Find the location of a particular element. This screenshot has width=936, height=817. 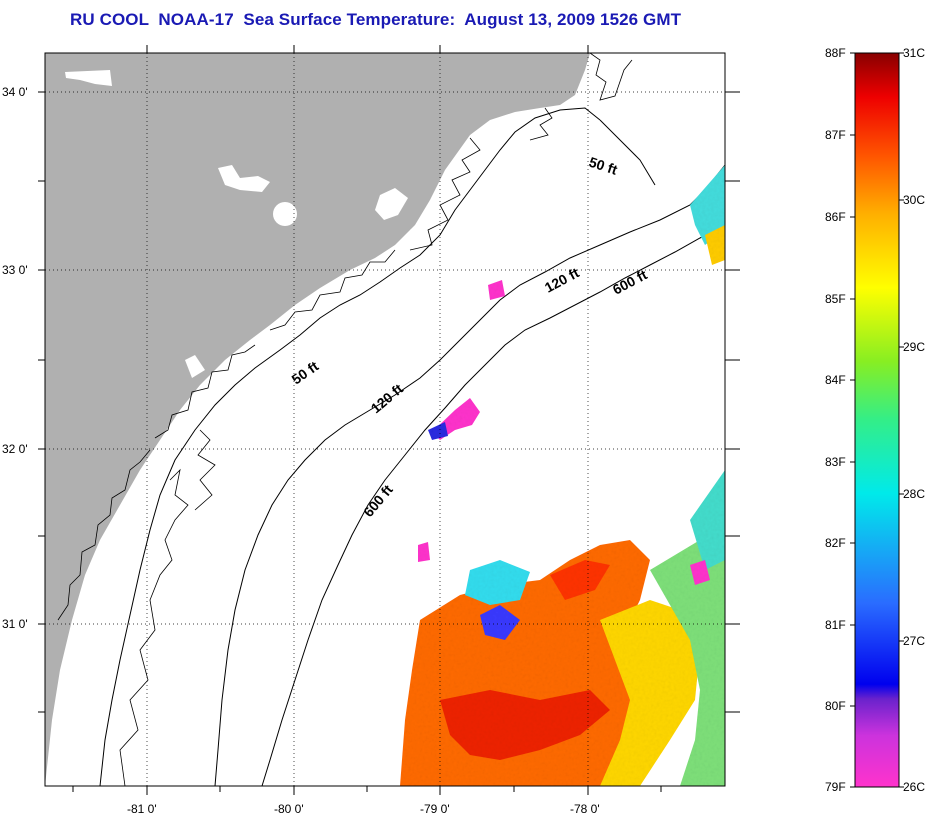

cb-c-28: 28C is located at coordinates (914, 494).